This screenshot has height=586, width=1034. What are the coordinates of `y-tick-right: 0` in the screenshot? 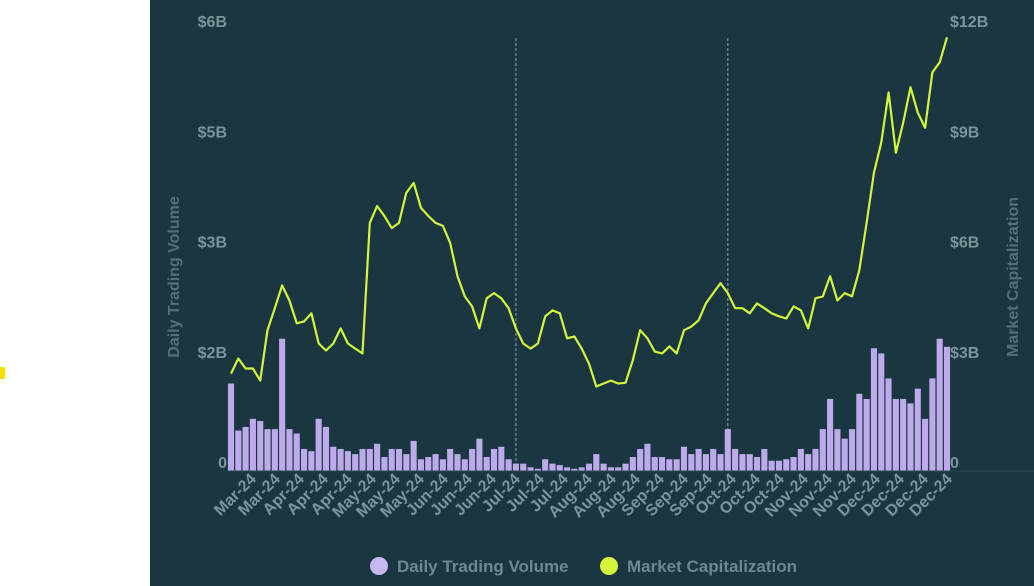 It's located at (954, 463).